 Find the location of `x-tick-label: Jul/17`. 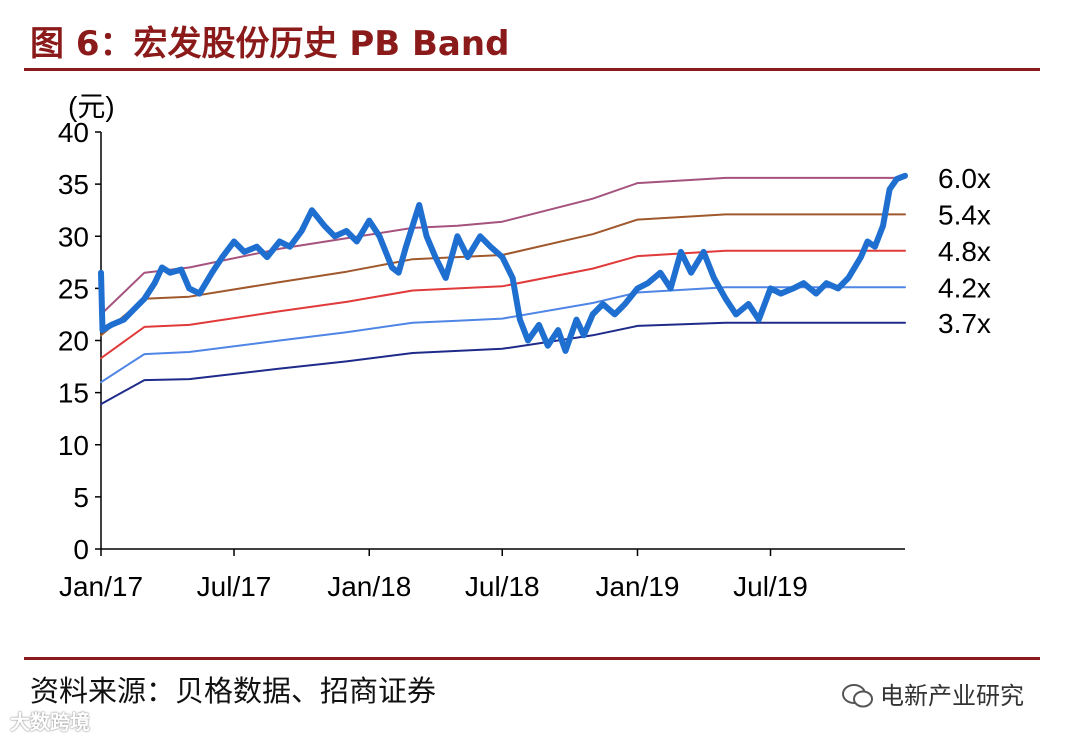

x-tick-label: Jul/17 is located at coordinates (234, 586).